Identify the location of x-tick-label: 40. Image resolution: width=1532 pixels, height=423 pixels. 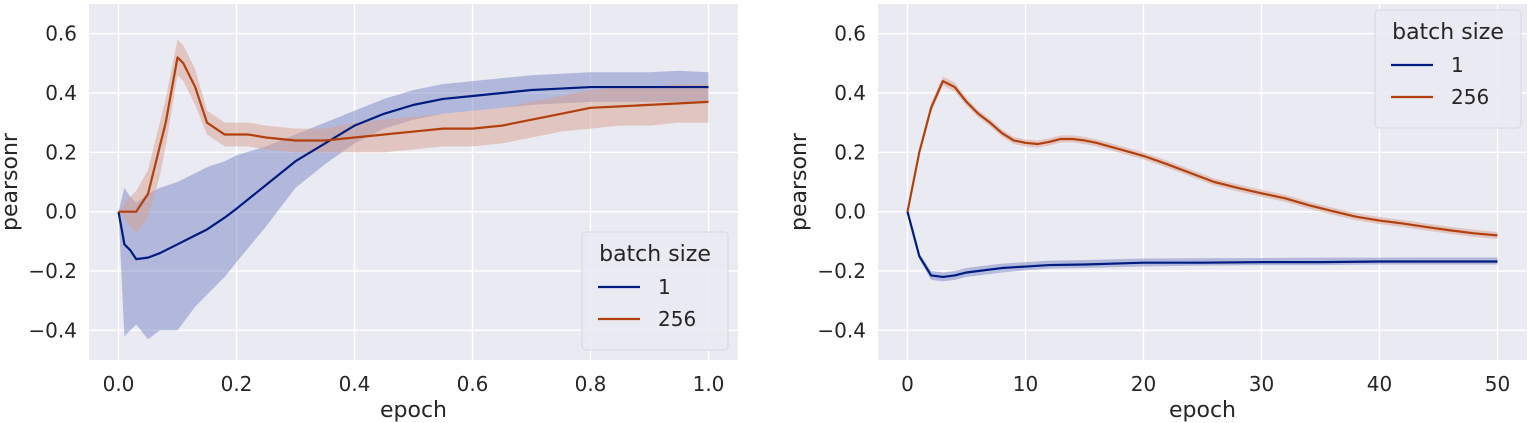
(1379, 384).